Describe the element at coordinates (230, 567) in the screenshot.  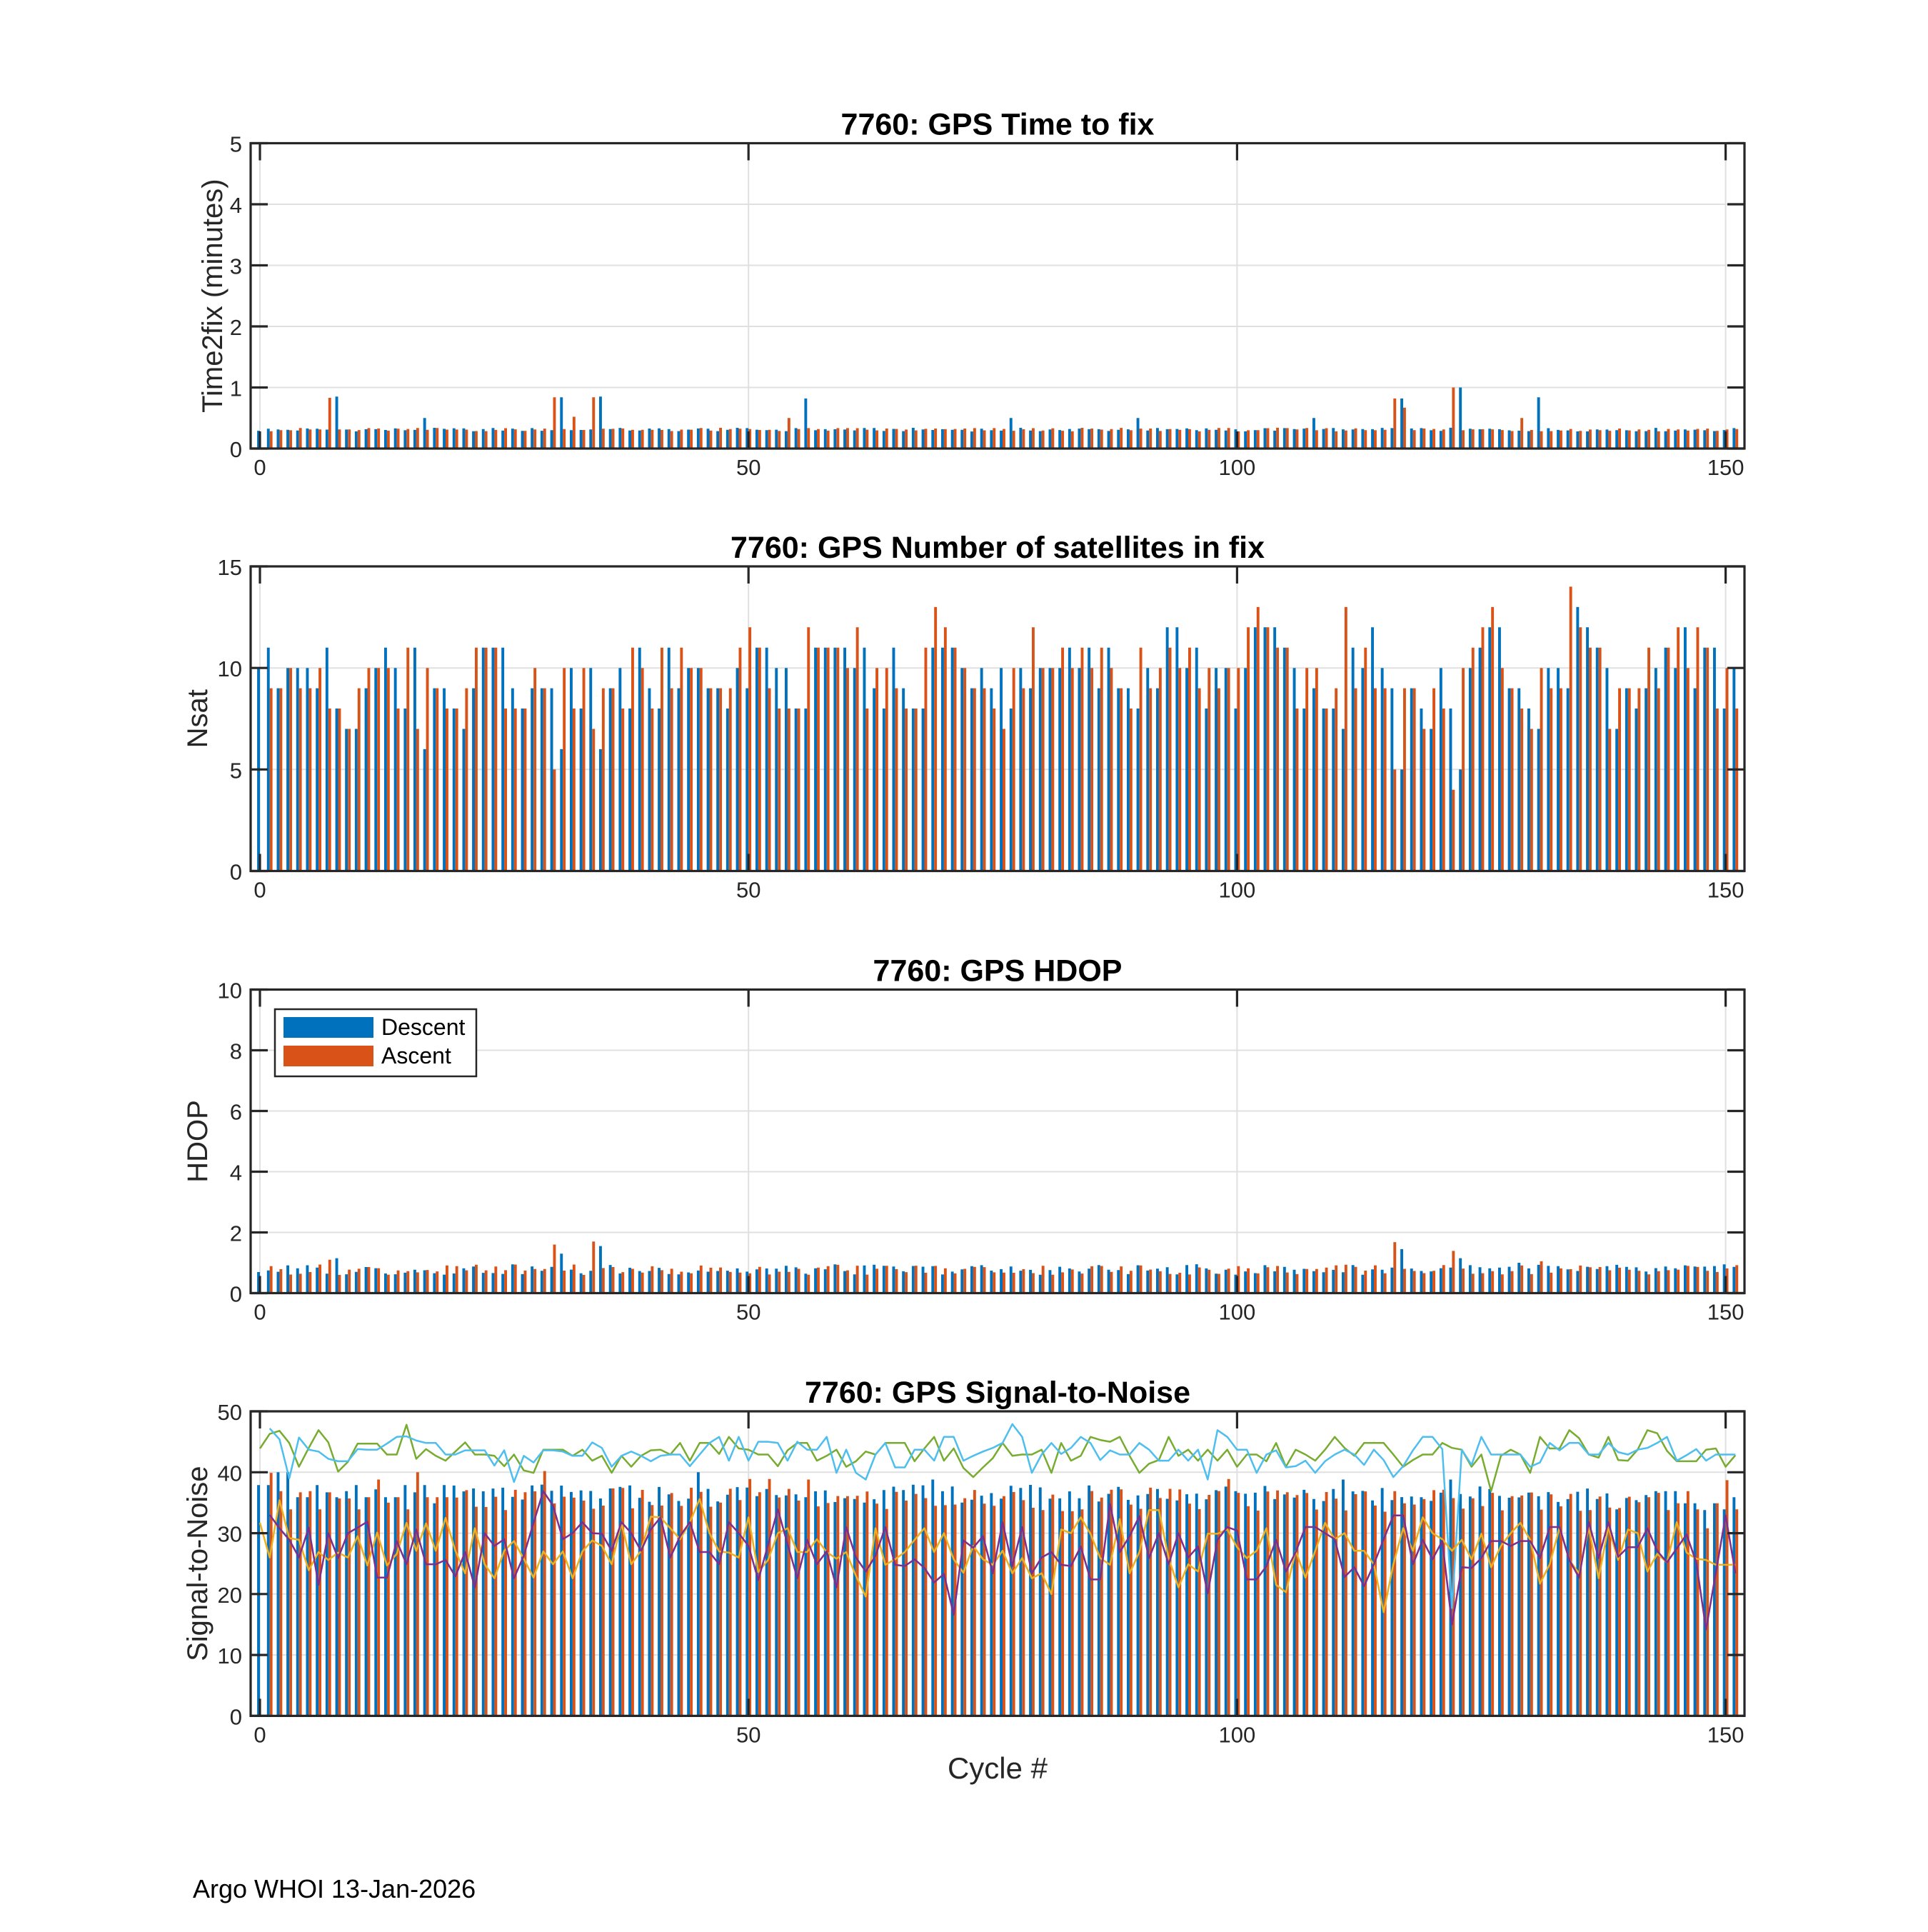
I see `svg-text: 15` at that location.